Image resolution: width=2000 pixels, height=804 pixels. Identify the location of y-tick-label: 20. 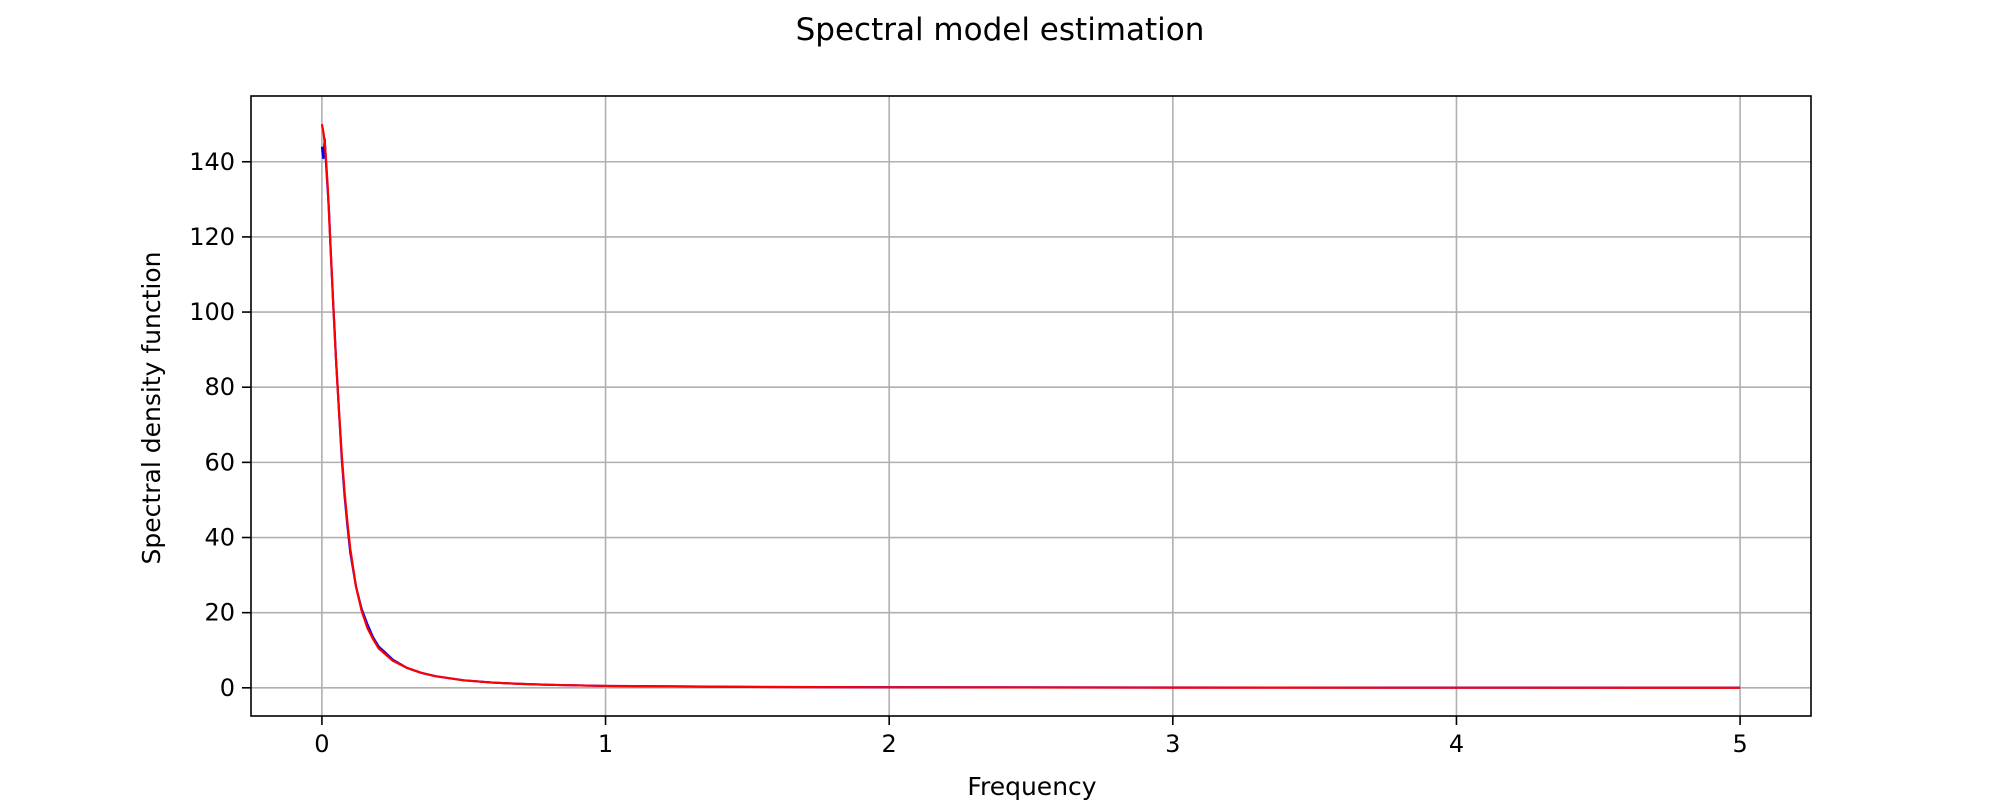
(219, 613).